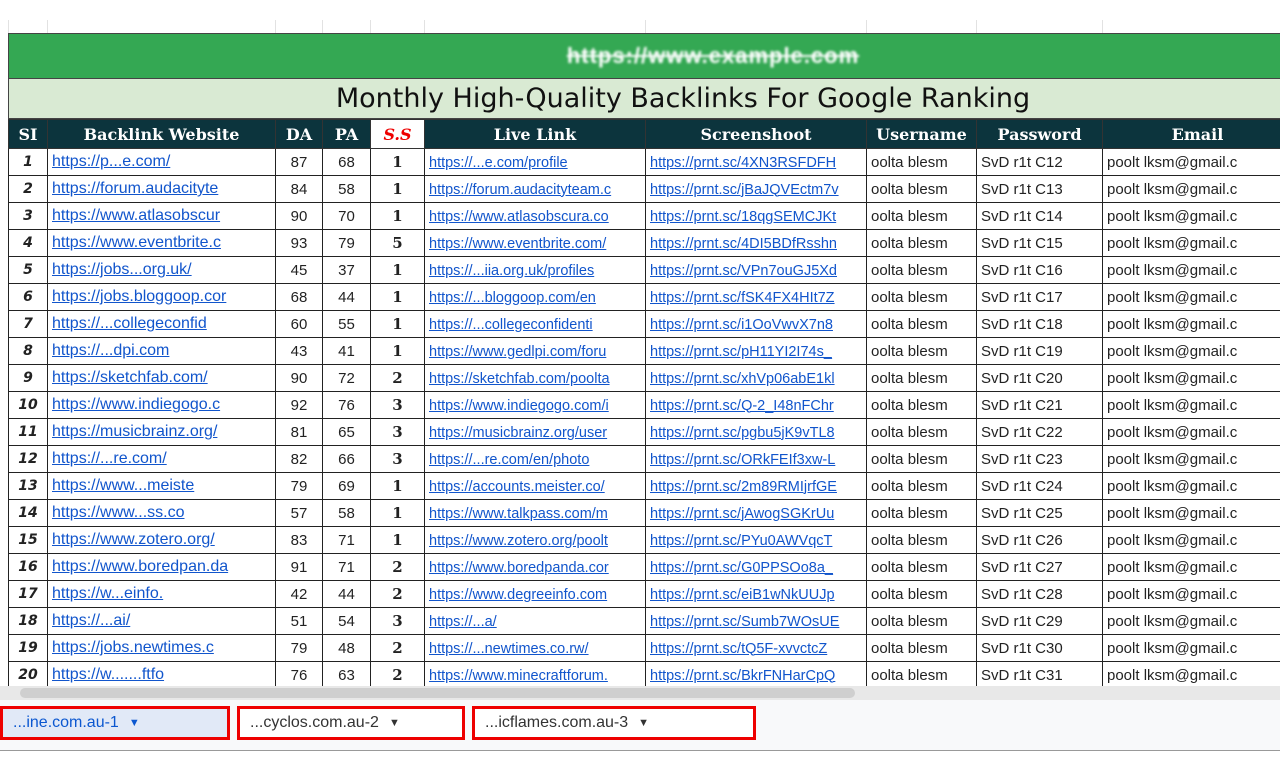 Image resolution: width=1280 pixels, height=769 pixels. Describe the element at coordinates (756, 432) in the screenshot. I see `cell-screenshot: https://prnt.sc/pgbu5jK9vTL8` at that location.